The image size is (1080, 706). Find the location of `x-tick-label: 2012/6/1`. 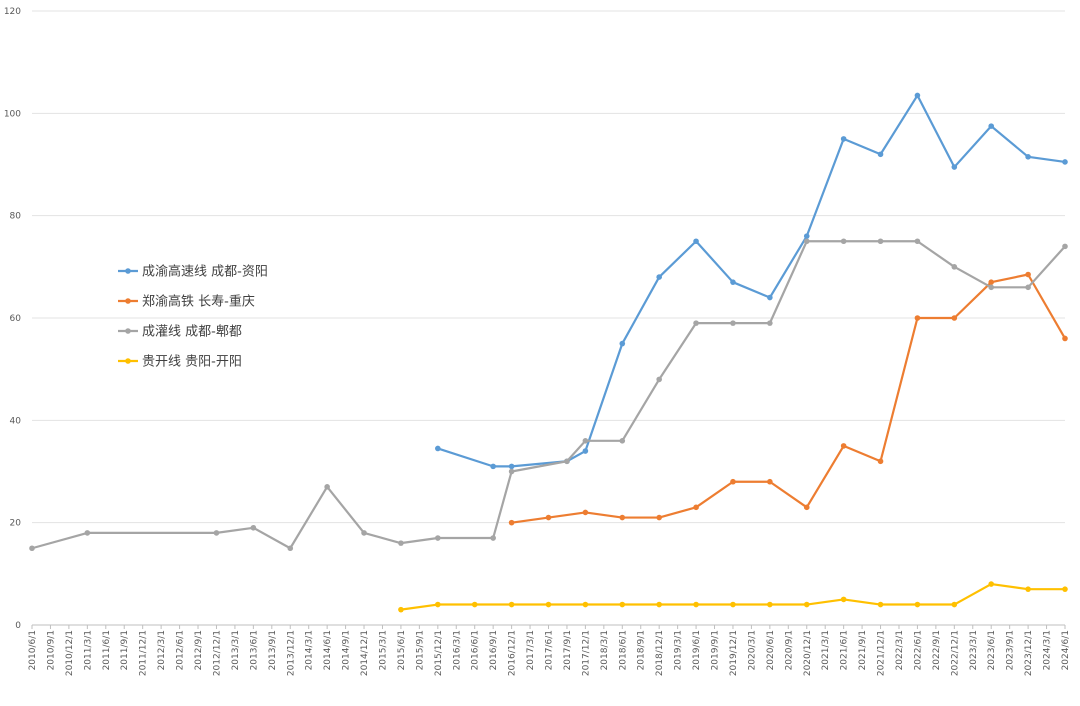

x-tick-label: 2012/6/1 is located at coordinates (181, 650).